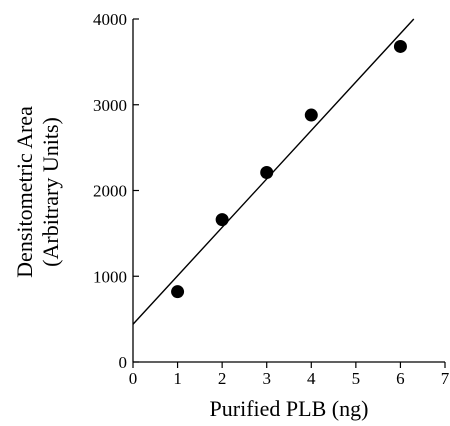 The height and width of the screenshot is (426, 450). What do you see at coordinates (123, 362) in the screenshot?
I see `y-tick-label: 0` at bounding box center [123, 362].